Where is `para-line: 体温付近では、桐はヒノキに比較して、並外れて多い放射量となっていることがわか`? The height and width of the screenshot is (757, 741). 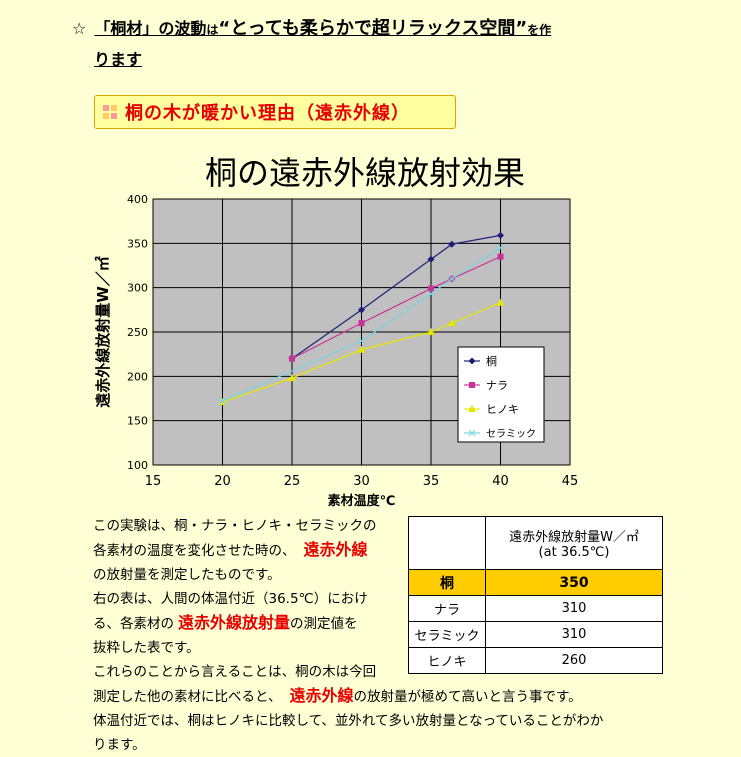
para-line: 体温付近では、桐はヒノキに比較して、並外れて多い放射量となっていることがわか is located at coordinates (348, 721).